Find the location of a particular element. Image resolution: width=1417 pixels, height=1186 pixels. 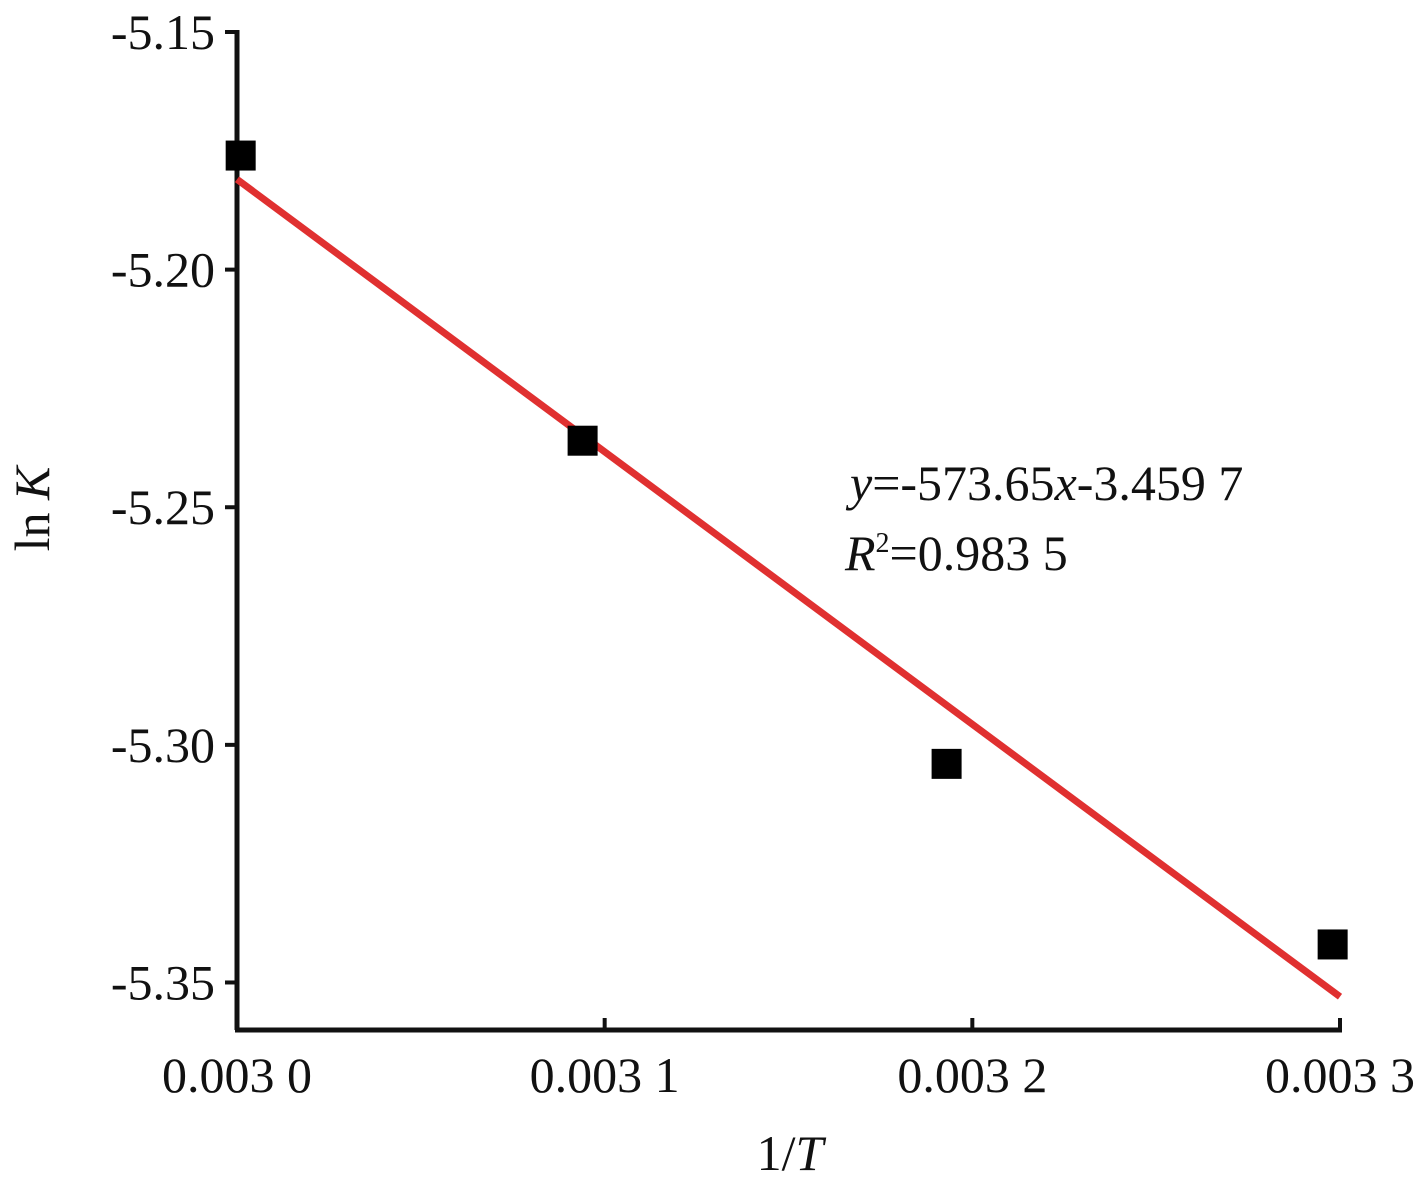

x-label-text: 1/ is located at coordinates (776, 1153).